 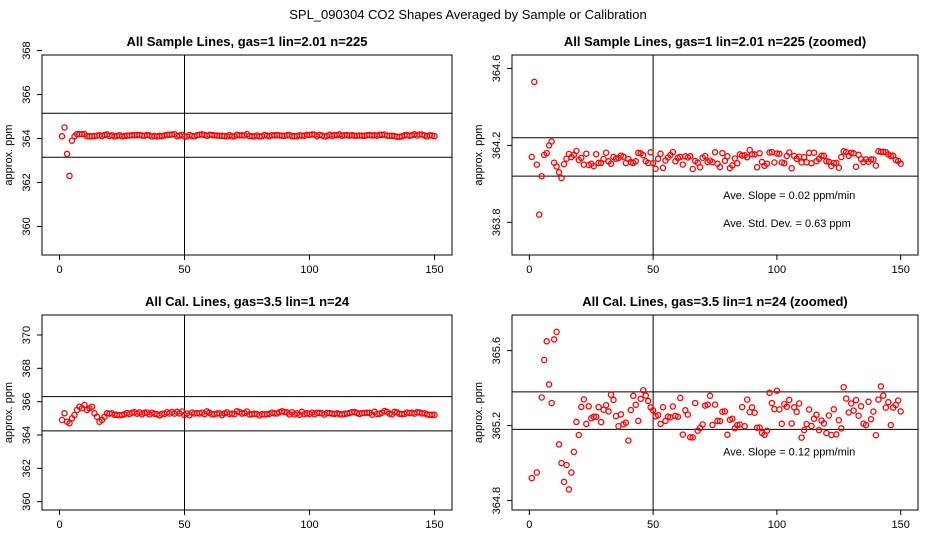 What do you see at coordinates (434, 525) in the screenshot?
I see `x-tick-label: 150` at bounding box center [434, 525].